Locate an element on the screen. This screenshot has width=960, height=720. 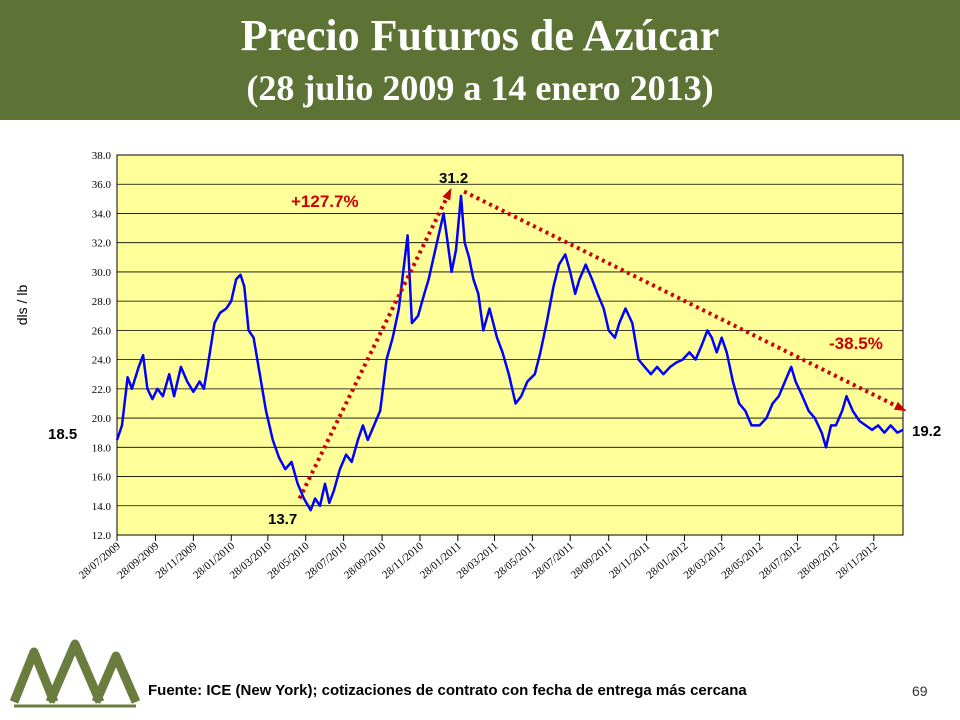
x-tick-label: 28/07/2012 is located at coordinates (780, 560).